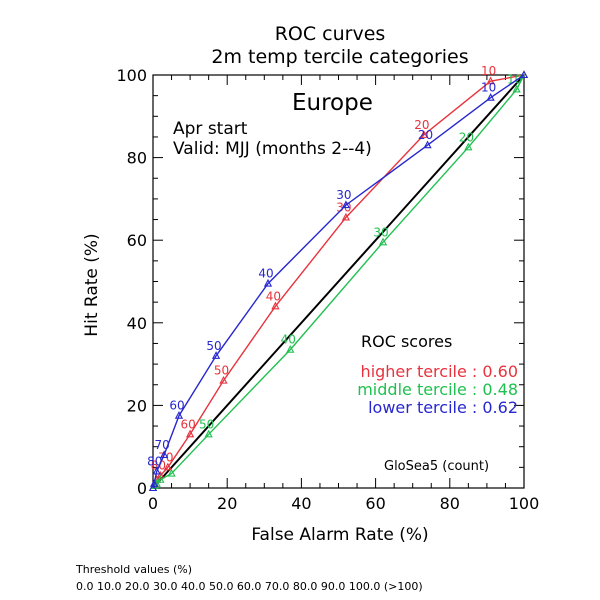 The image size is (600, 600). I want to click on y-tick-label: 20, so click(137, 405).